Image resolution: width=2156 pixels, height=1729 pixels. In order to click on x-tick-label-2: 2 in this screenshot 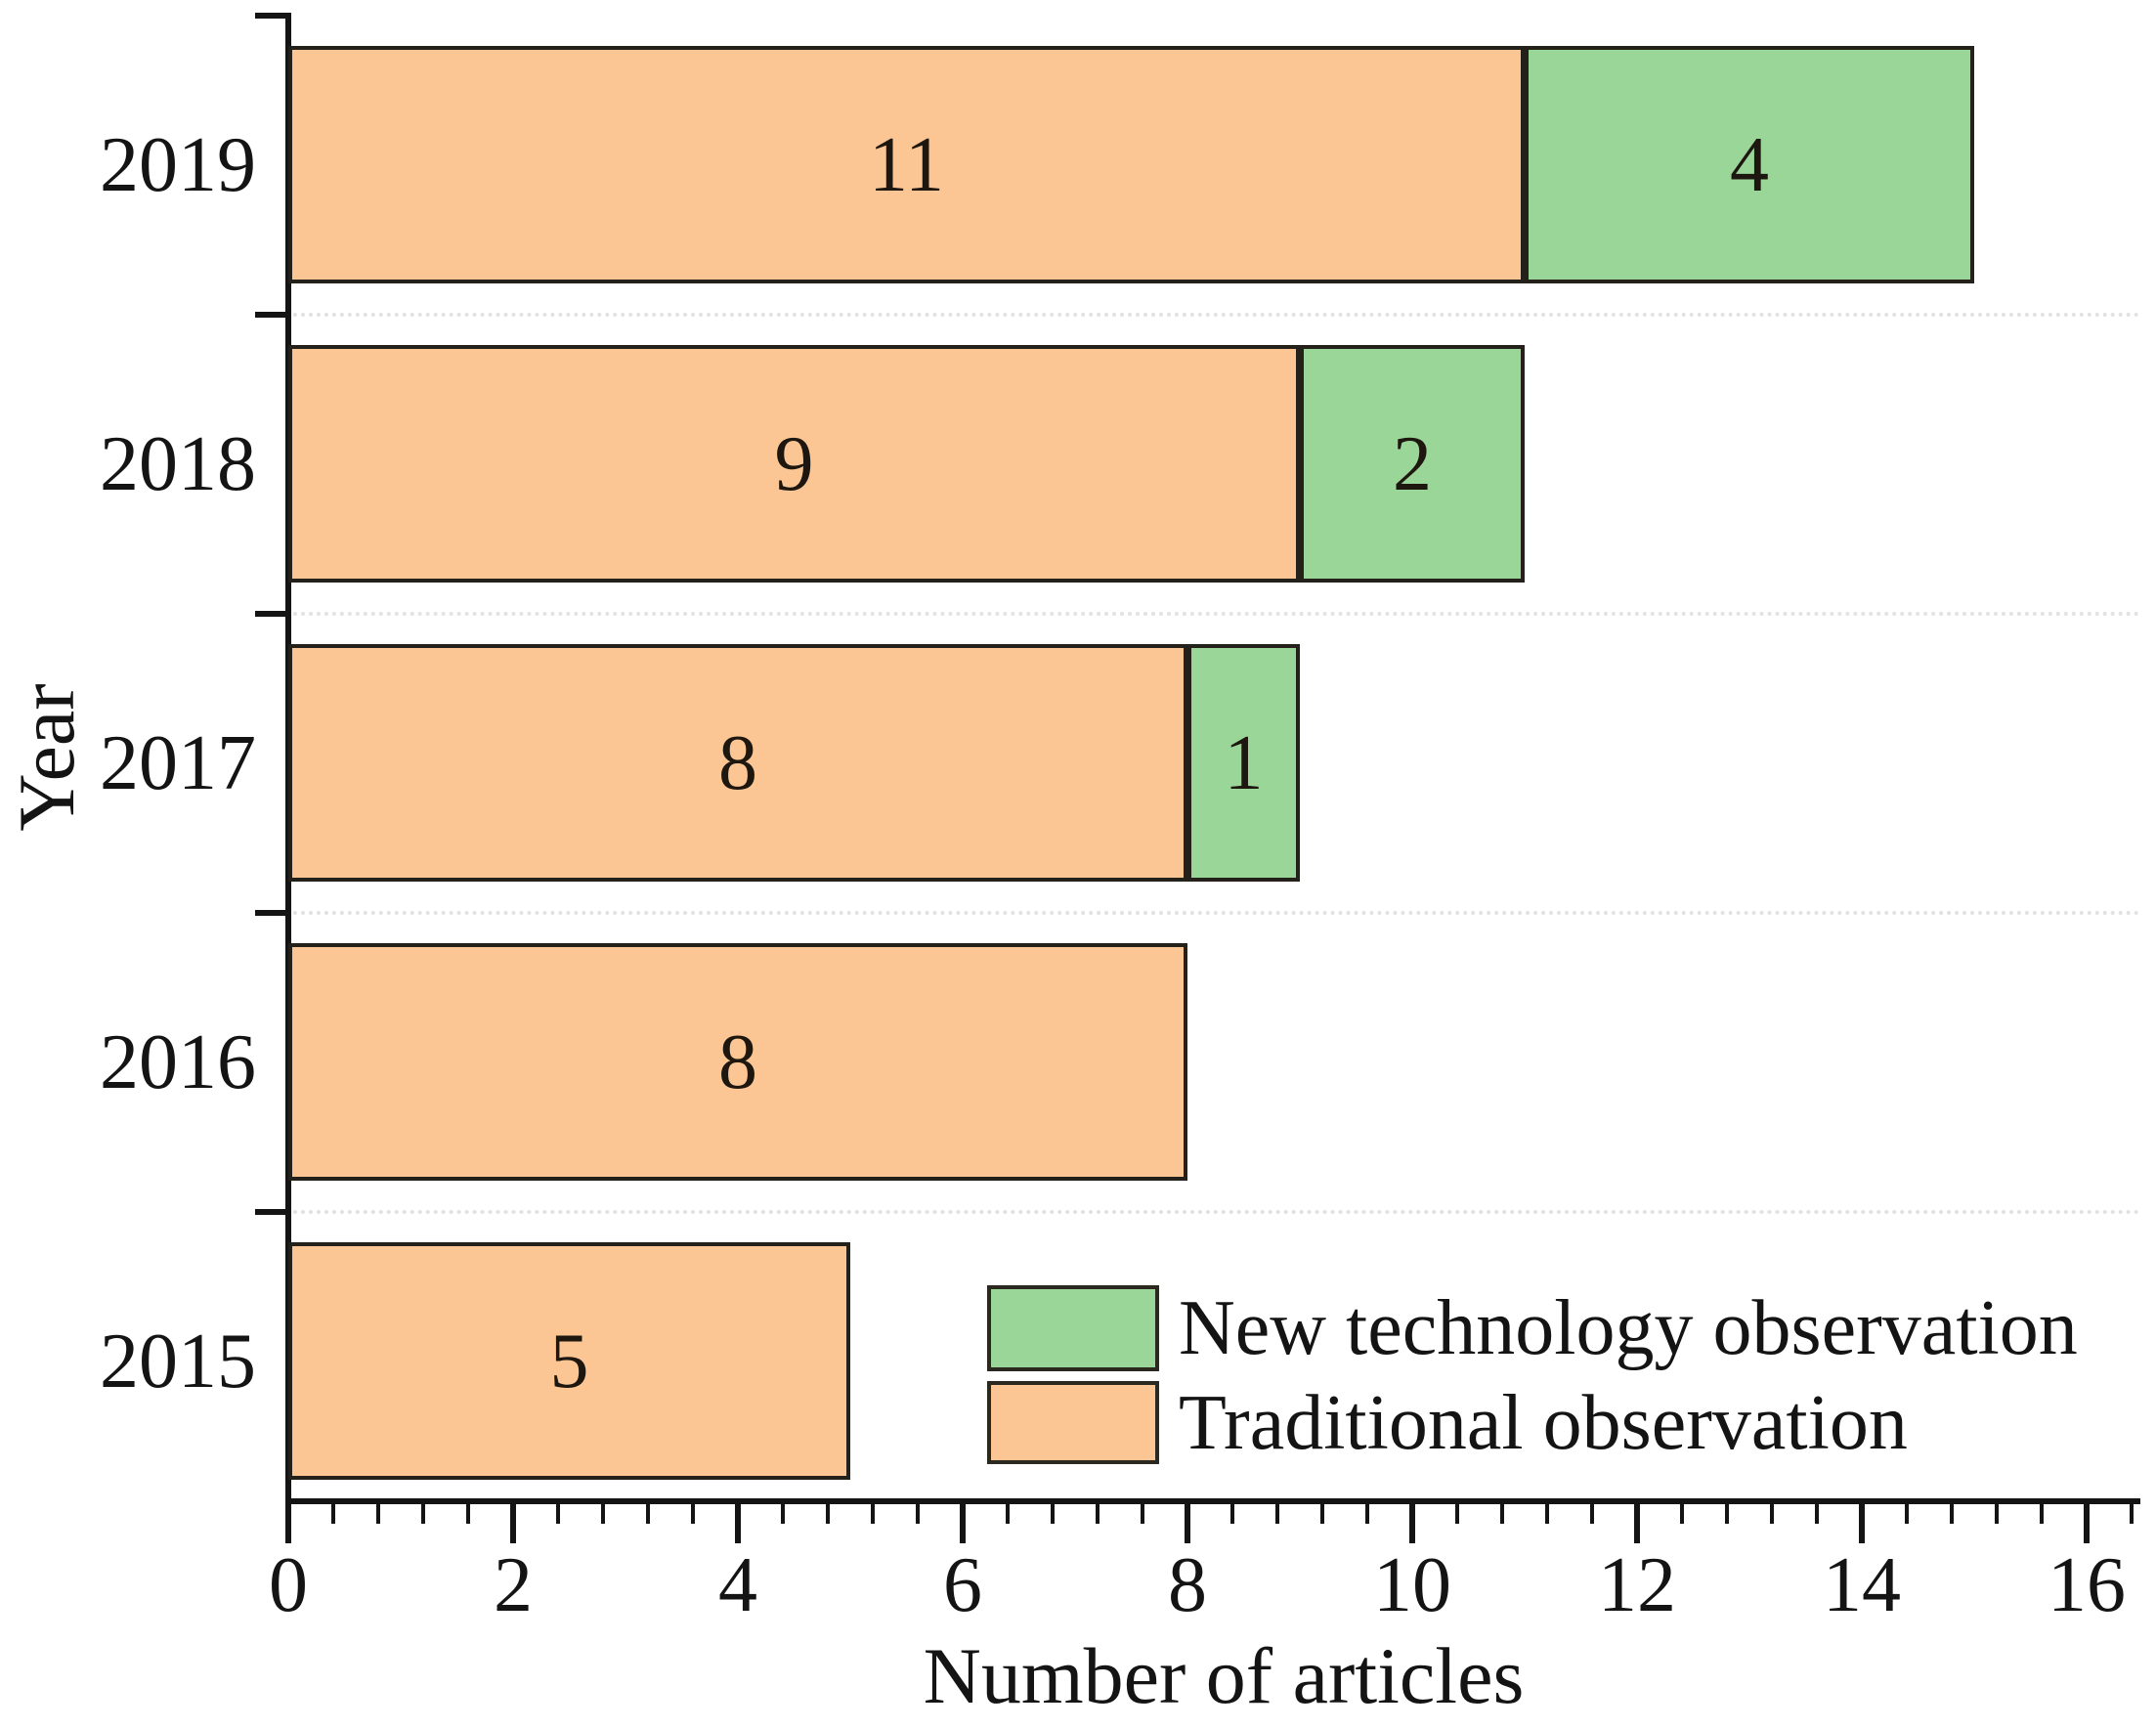, I will do `click(513, 1585)`.